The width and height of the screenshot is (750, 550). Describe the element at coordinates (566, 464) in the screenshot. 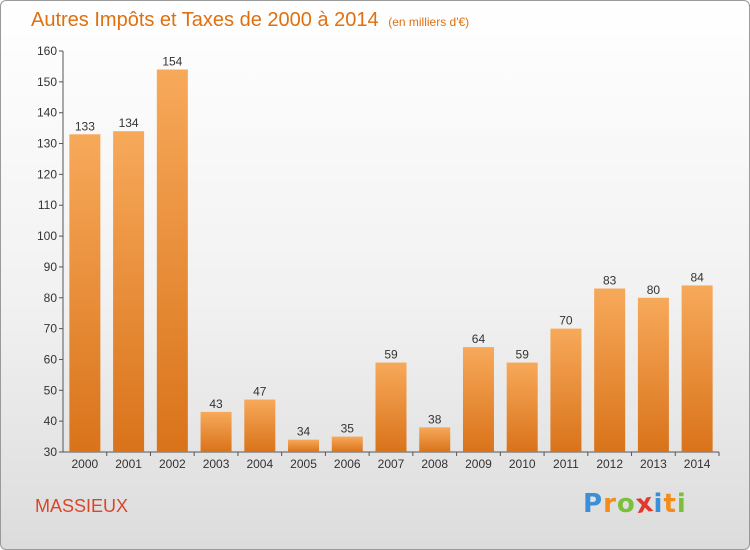

I see `x-tick-label-2011: 2011` at that location.